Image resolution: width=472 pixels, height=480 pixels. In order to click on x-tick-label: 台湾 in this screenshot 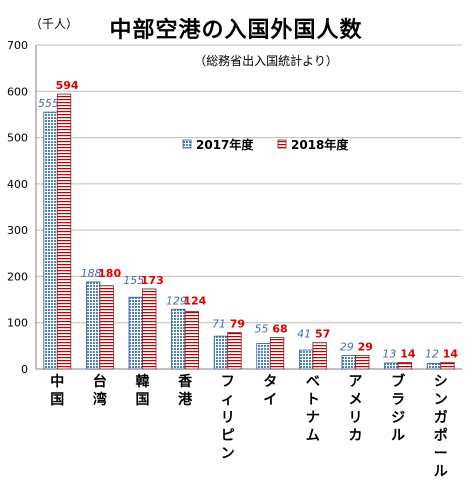, I will do `click(100, 390)`.